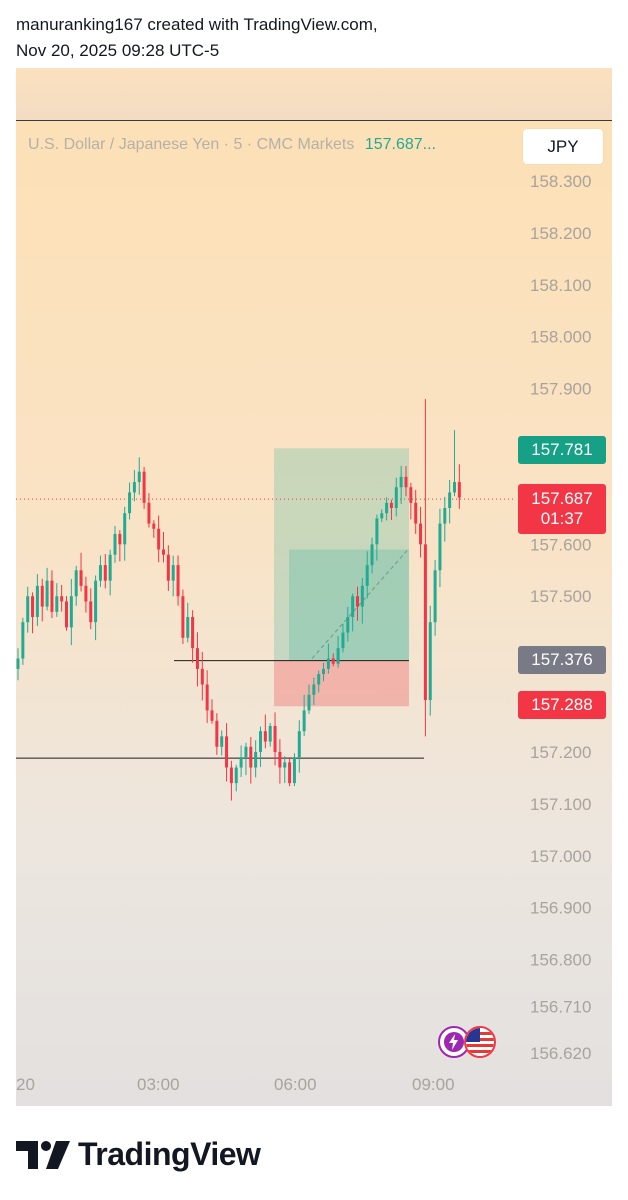  What do you see at coordinates (562, 449) in the screenshot?
I see `target-price-value: 157.781` at bounding box center [562, 449].